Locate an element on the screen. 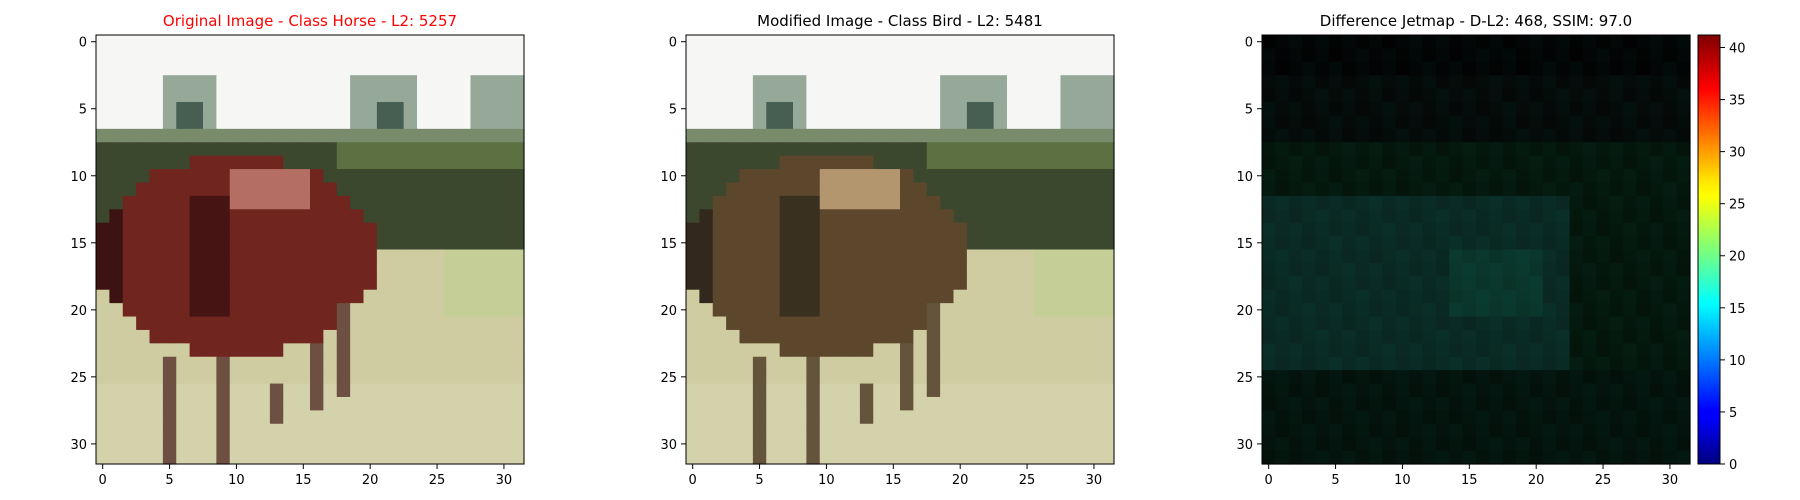 The image size is (1800, 500). colorbar-tick-label: 15 is located at coordinates (1737, 309).